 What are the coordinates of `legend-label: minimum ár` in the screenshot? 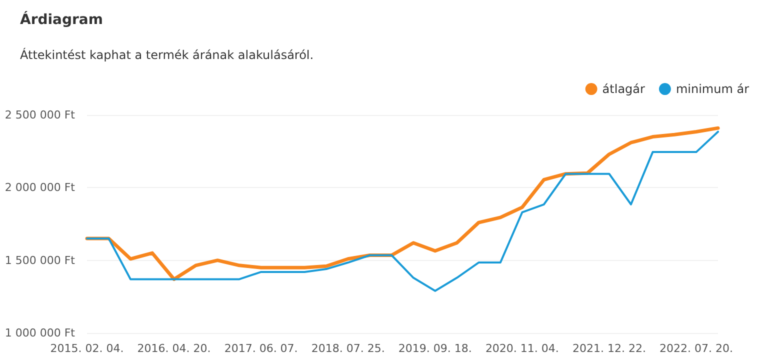 It's located at (713, 89).